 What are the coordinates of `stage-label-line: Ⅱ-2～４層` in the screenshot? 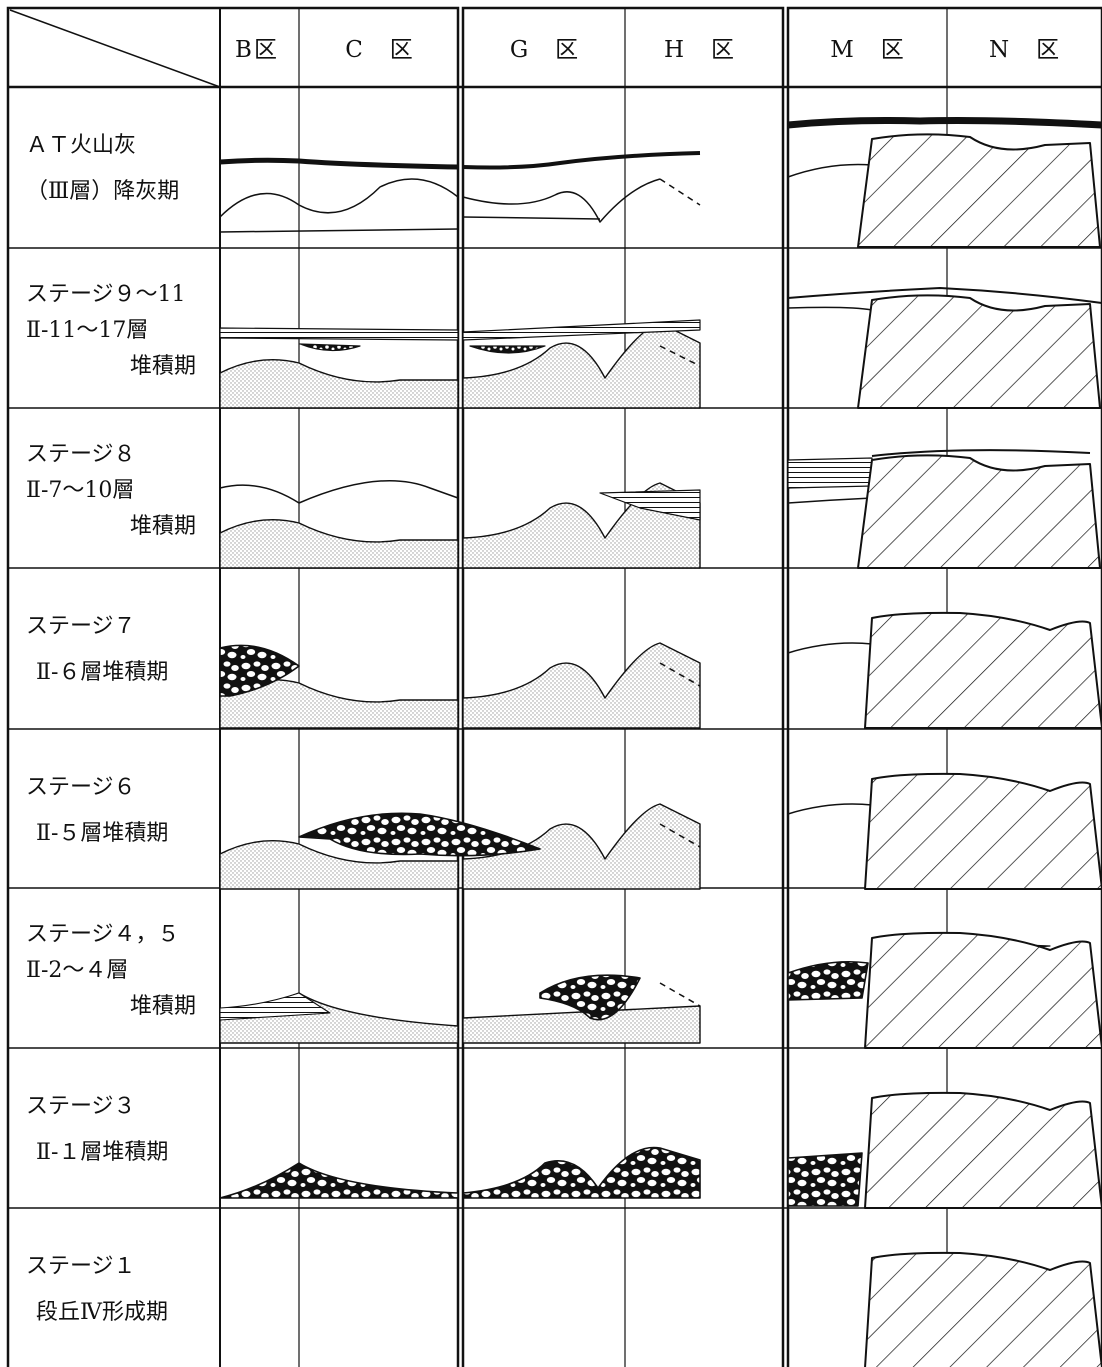 It's located at (77, 970).